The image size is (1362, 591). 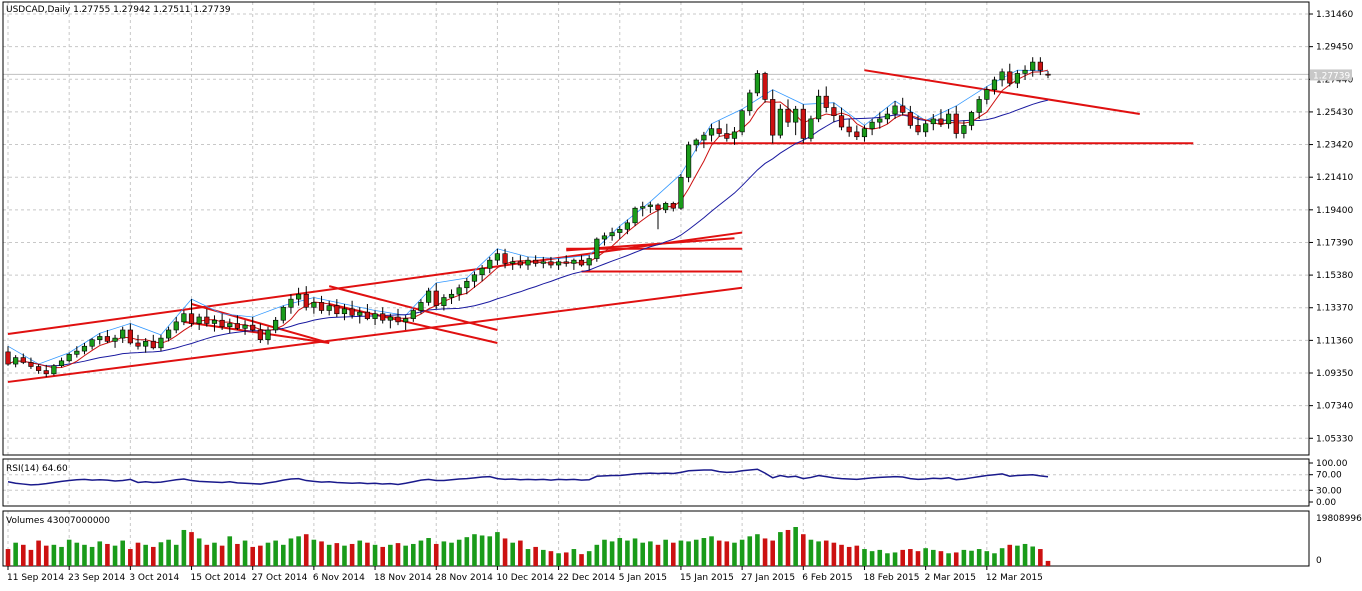 I want to click on volume-bars, so click(x=528, y=546).